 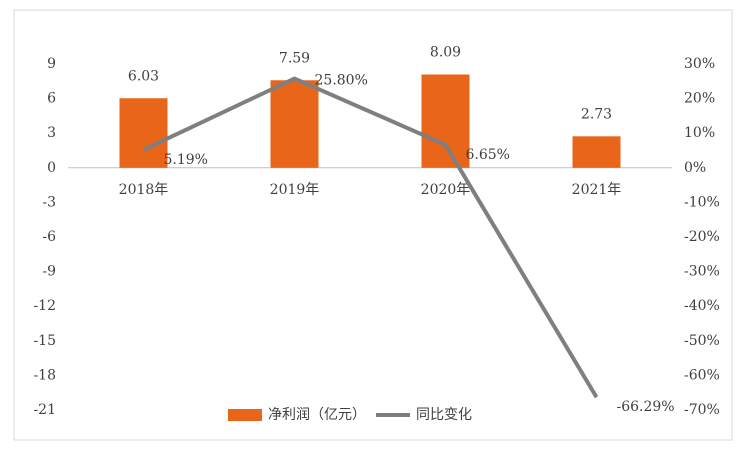 I want to click on bar-value-label: 2.73, so click(x=596, y=114).